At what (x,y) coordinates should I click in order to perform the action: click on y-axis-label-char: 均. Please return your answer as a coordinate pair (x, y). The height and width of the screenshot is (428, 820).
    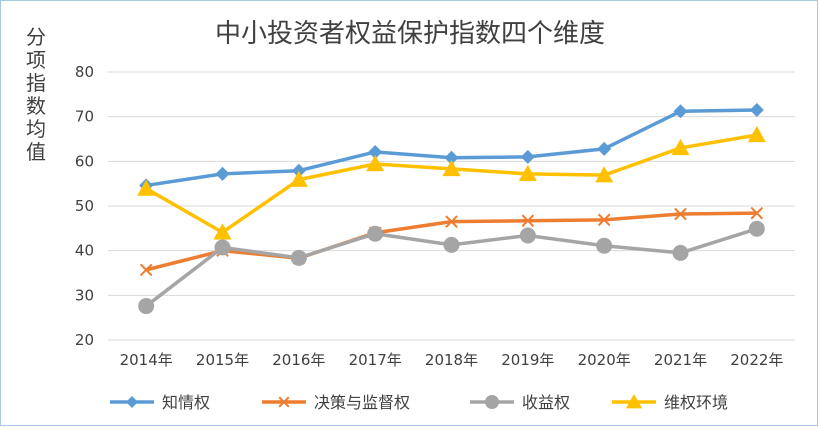
    Looking at the image, I should click on (36, 129).